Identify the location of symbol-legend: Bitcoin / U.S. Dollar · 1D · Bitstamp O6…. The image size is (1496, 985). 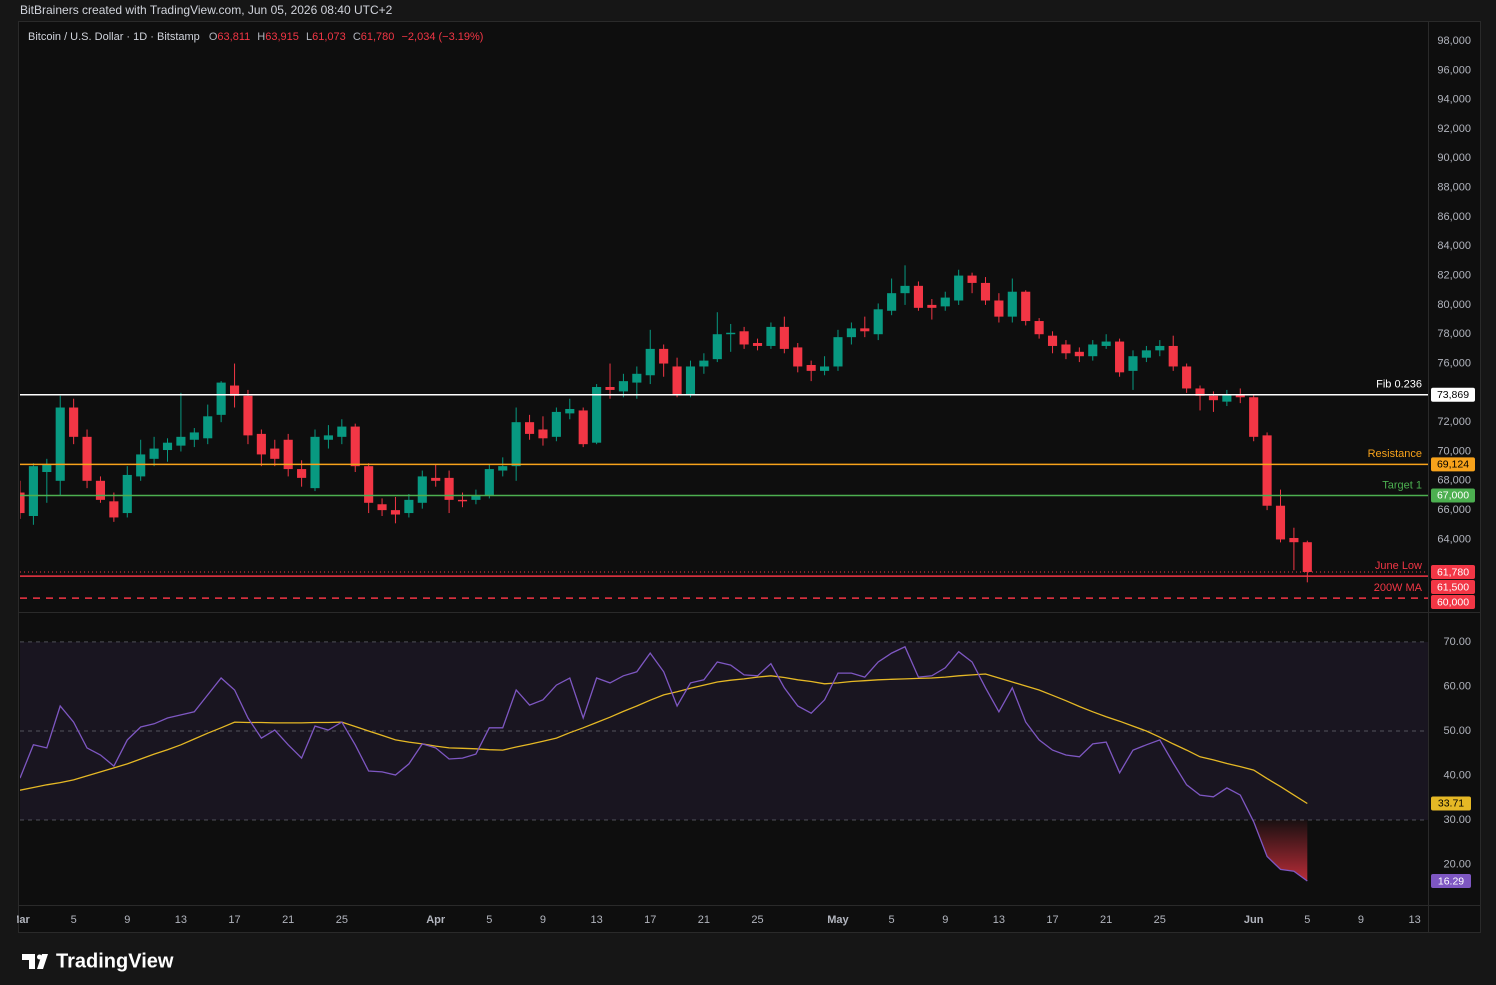
(255, 37).